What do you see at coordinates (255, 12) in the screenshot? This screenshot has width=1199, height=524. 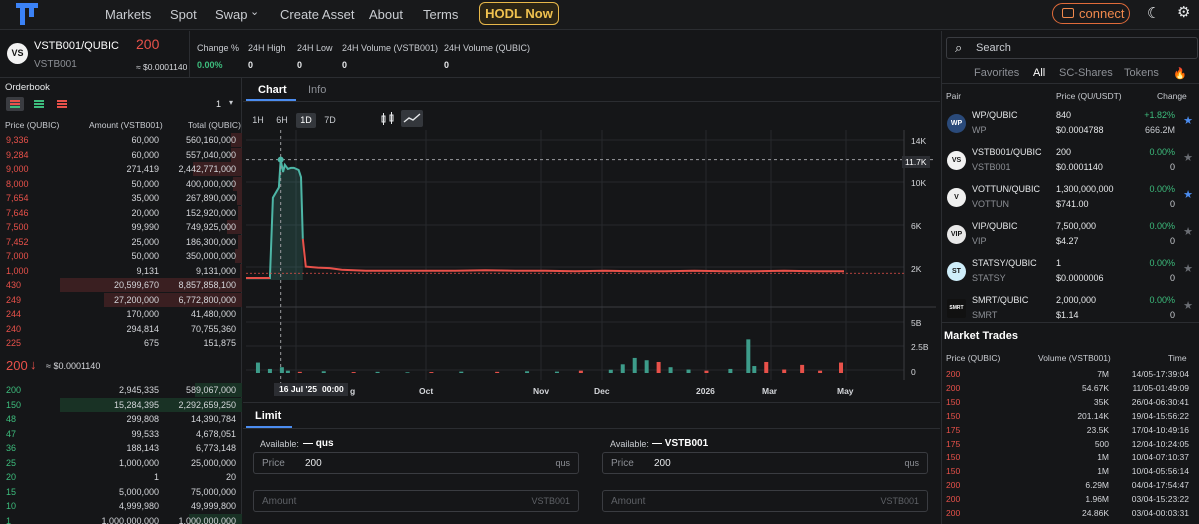 I see `swap-chevron-icon: ⌄` at bounding box center [255, 12].